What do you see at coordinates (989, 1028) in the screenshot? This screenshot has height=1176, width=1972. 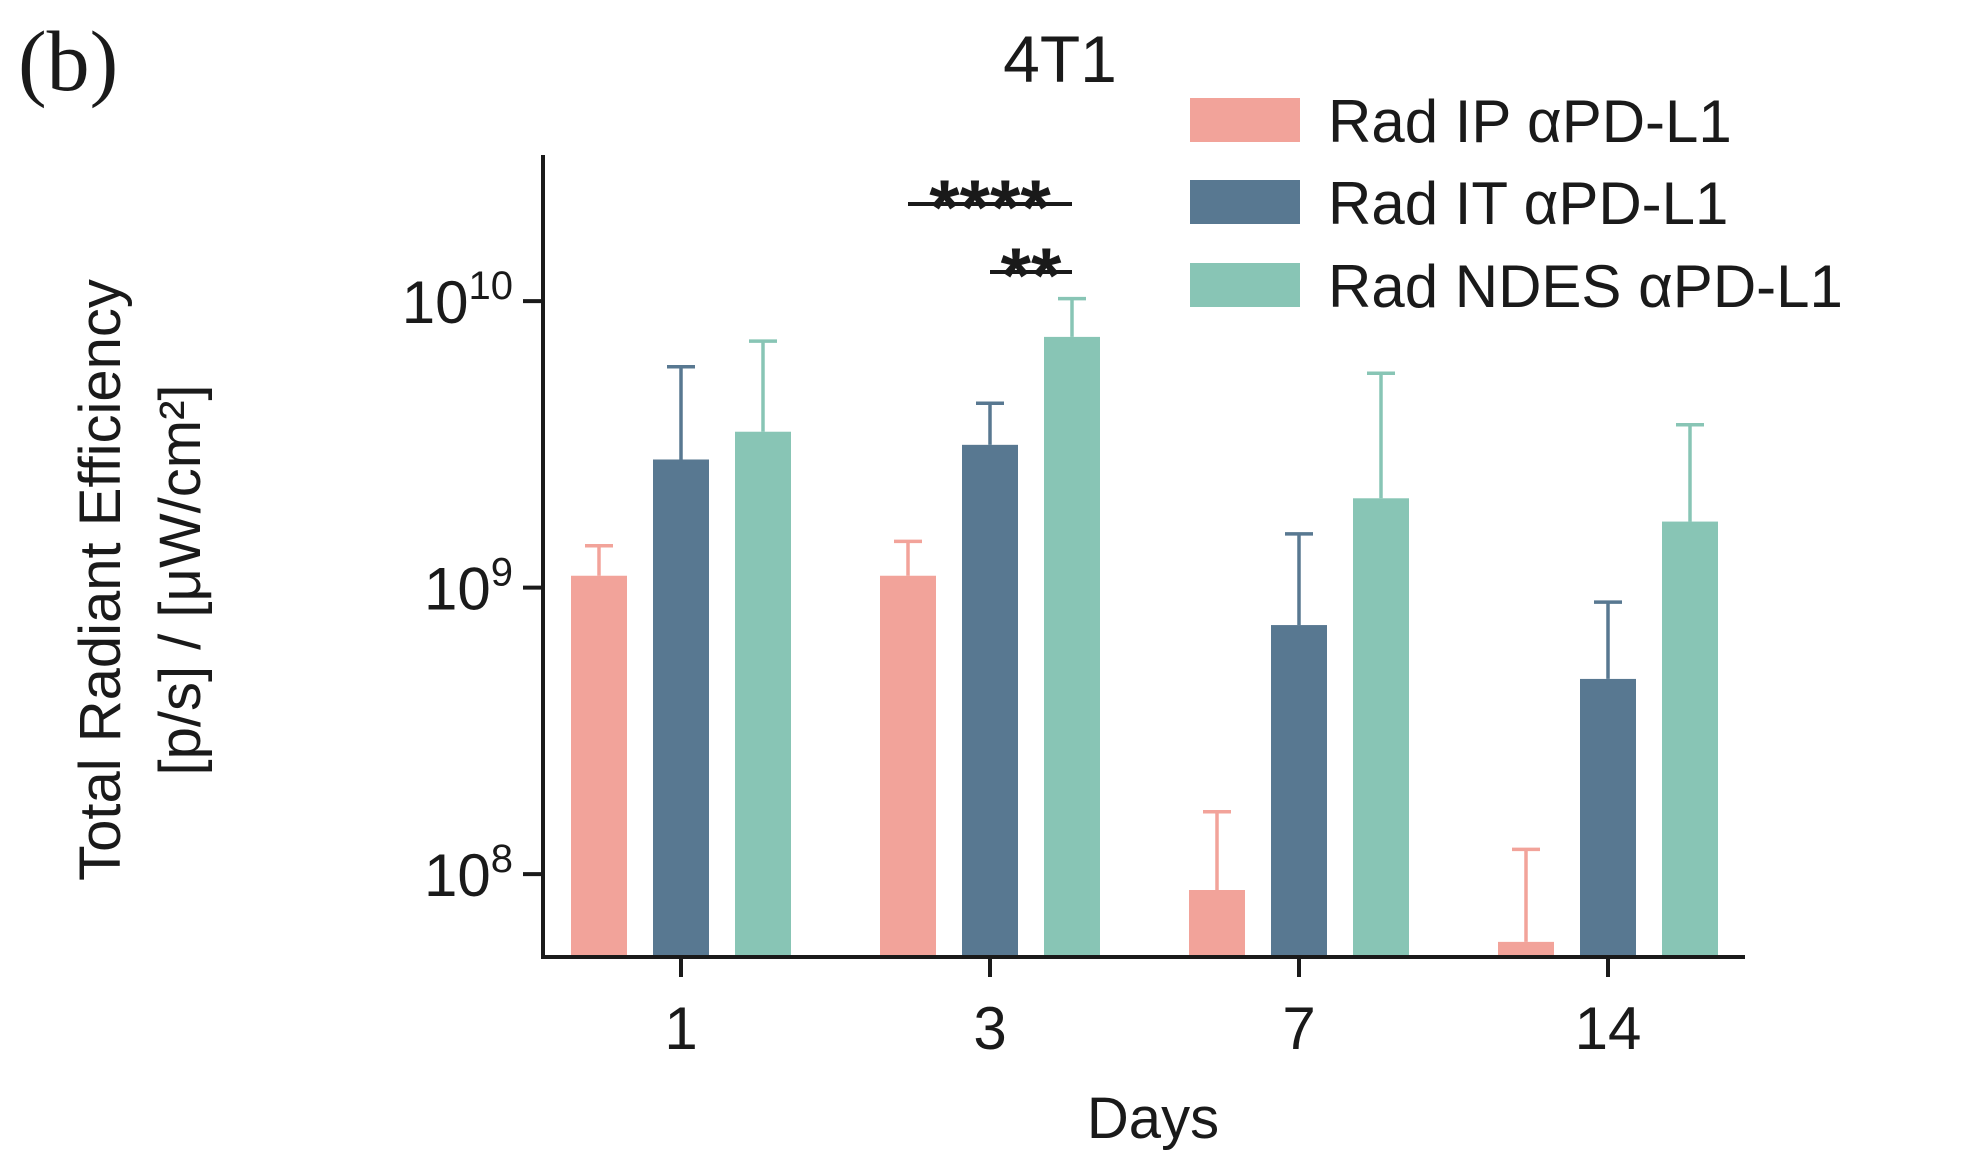 I see `x-tick-label: 3` at bounding box center [989, 1028].